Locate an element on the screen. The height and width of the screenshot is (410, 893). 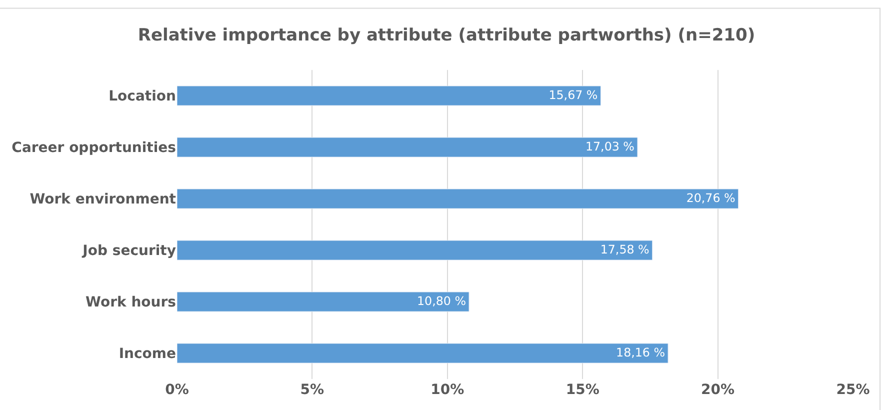
data-label: 20,76 % is located at coordinates (711, 198).